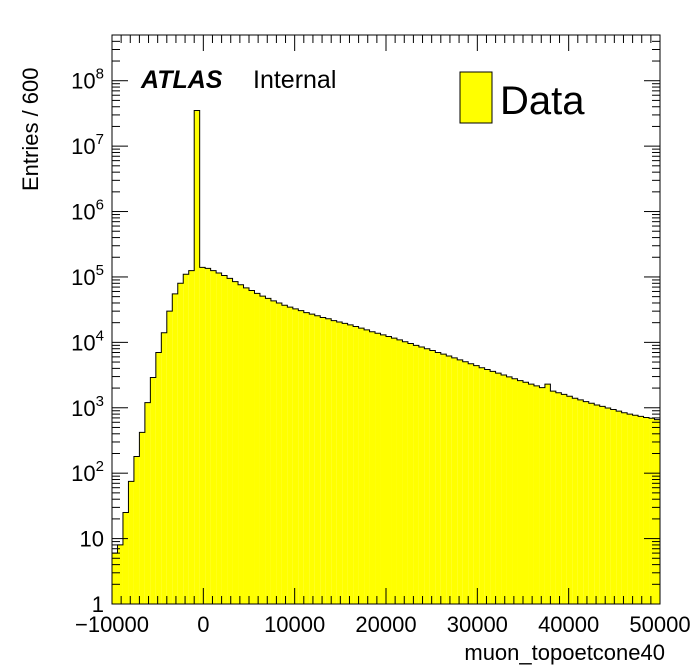 Image resolution: width=696 pixels, height=672 pixels. Describe the element at coordinates (87, 407) in the screenshot. I see `y-tick-label: 10³` at that location.